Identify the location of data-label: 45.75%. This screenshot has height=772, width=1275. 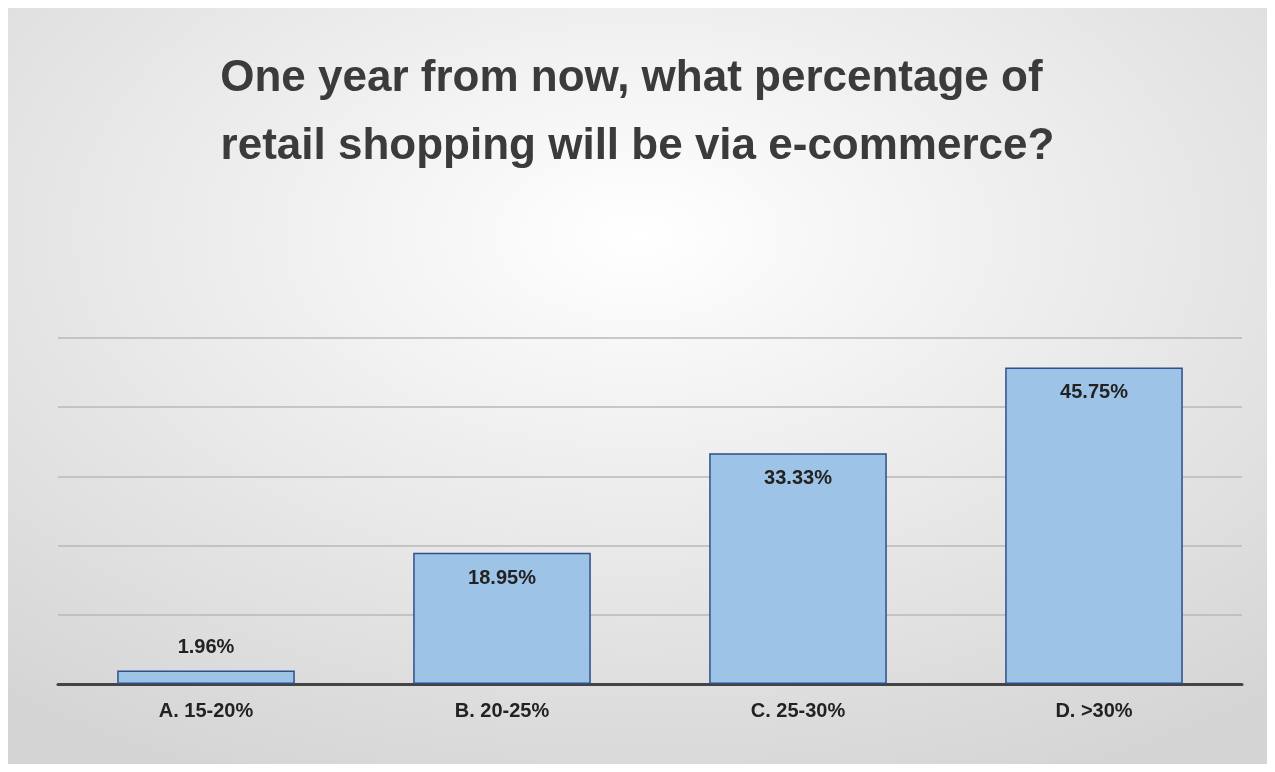
(1094, 391).